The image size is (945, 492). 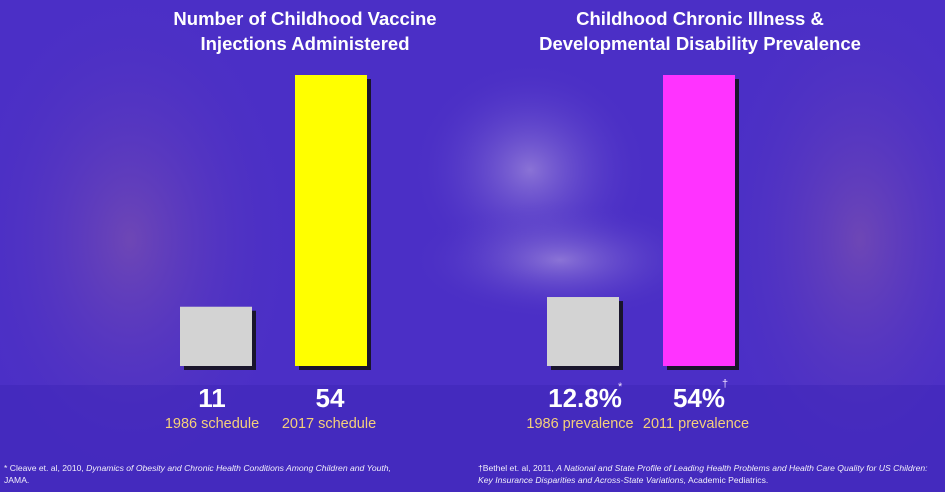 What do you see at coordinates (696, 424) in the screenshot?
I see `right-bar-2-category-label: 2011 prevalence` at bounding box center [696, 424].